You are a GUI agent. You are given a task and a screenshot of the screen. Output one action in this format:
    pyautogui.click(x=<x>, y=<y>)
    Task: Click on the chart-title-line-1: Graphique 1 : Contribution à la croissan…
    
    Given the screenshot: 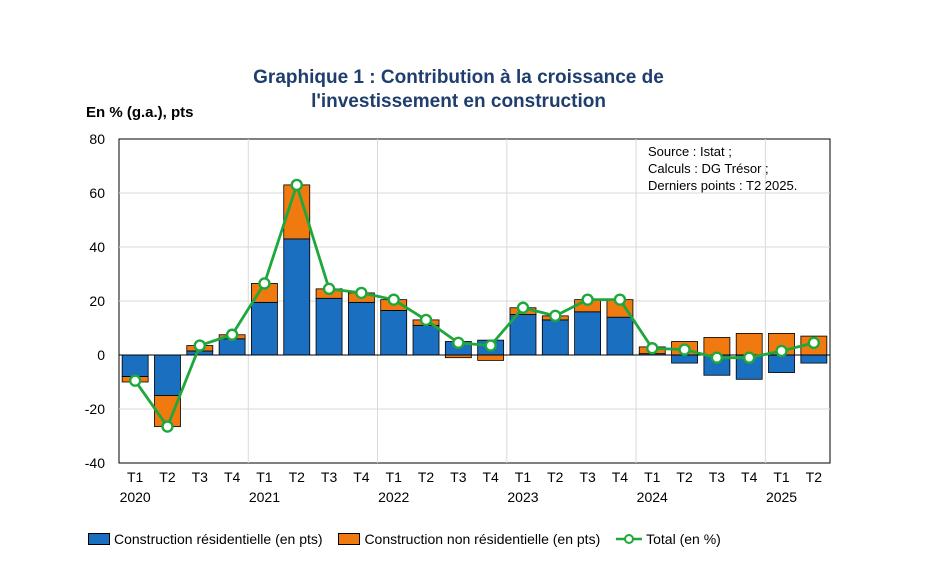 What is the action you would take?
    pyautogui.click(x=458, y=77)
    